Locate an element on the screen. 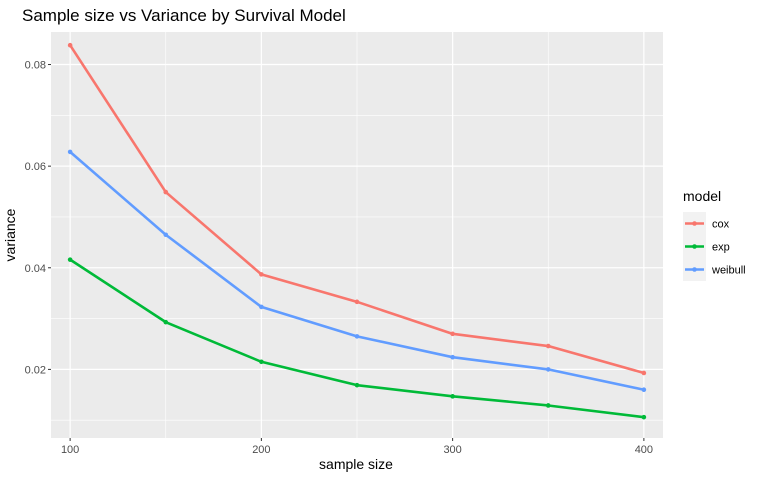 The width and height of the screenshot is (760, 479). legend-key-point-cox is located at coordinates (694, 223).